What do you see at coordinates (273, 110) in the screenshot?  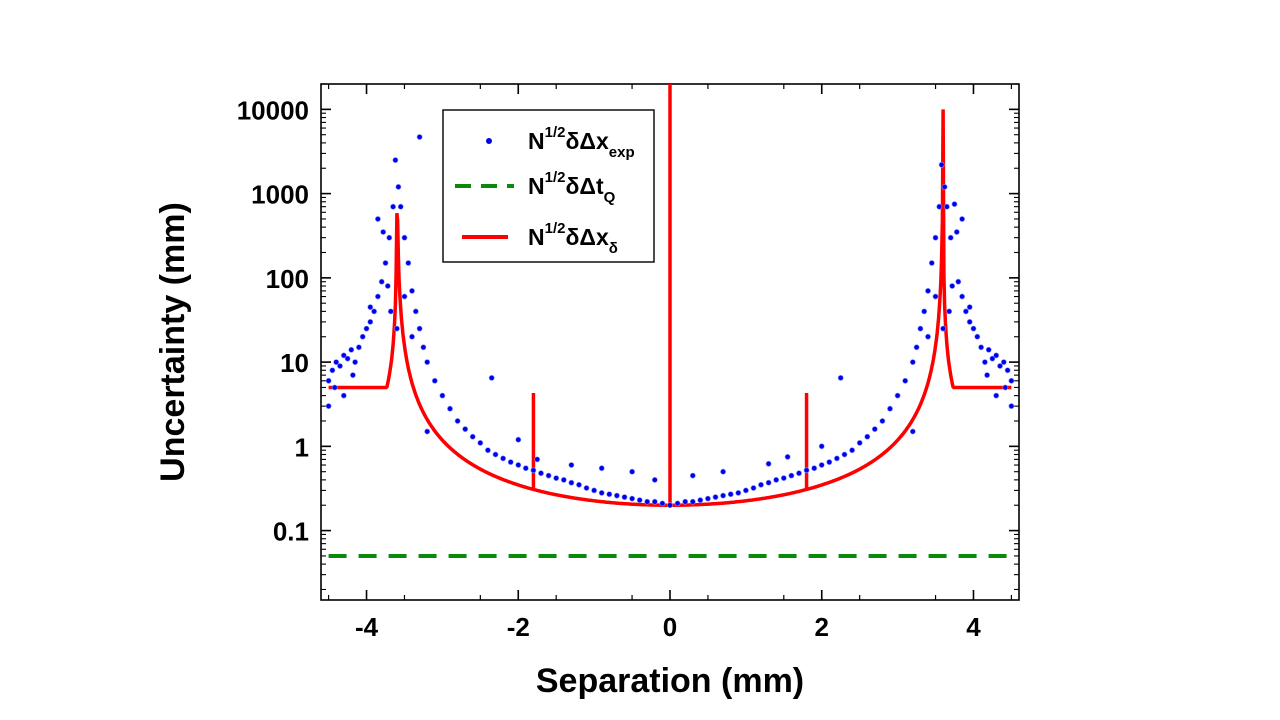 I see `y-tick-label: 10000` at bounding box center [273, 110].